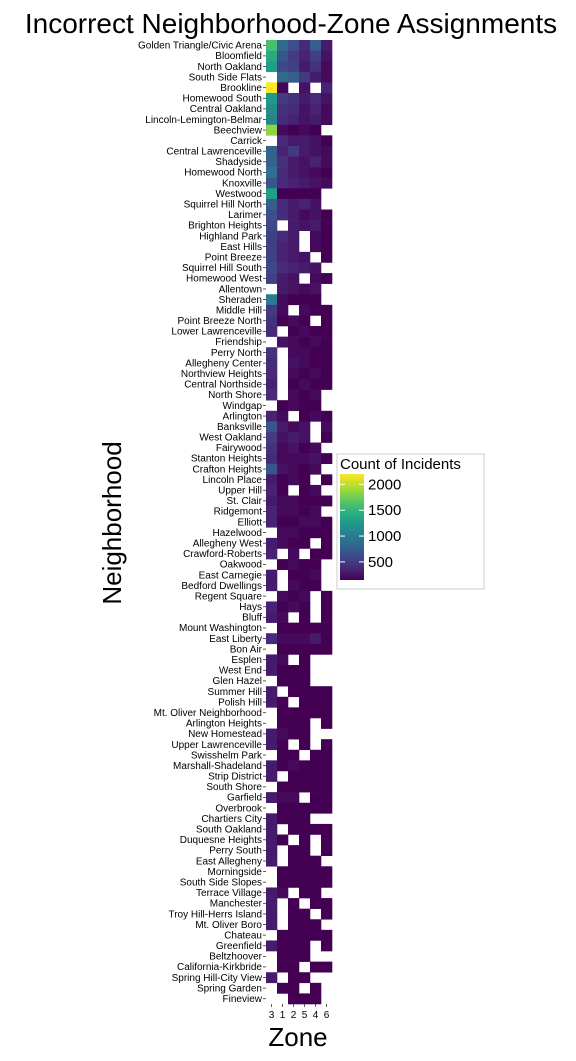  Describe the element at coordinates (224, 279) in the screenshot. I see `y-tick-label: Homewood West` at that location.